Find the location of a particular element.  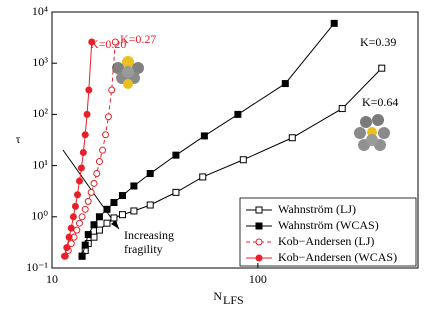

arrow-label: Increasing is located at coordinates (149, 235).